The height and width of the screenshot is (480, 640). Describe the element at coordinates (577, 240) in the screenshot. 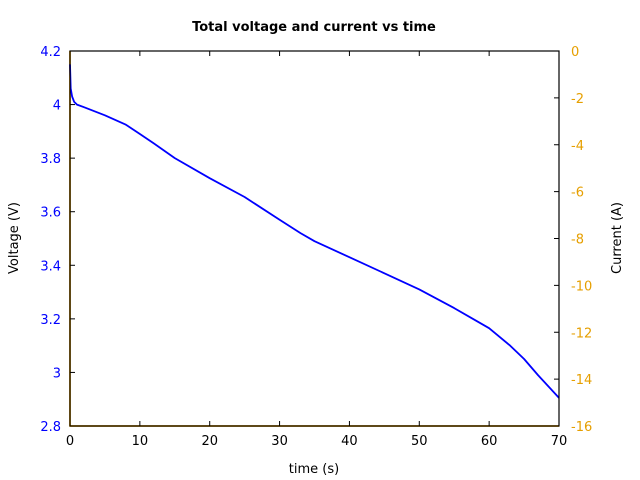

I see `y2-tick-label: -8` at that location.